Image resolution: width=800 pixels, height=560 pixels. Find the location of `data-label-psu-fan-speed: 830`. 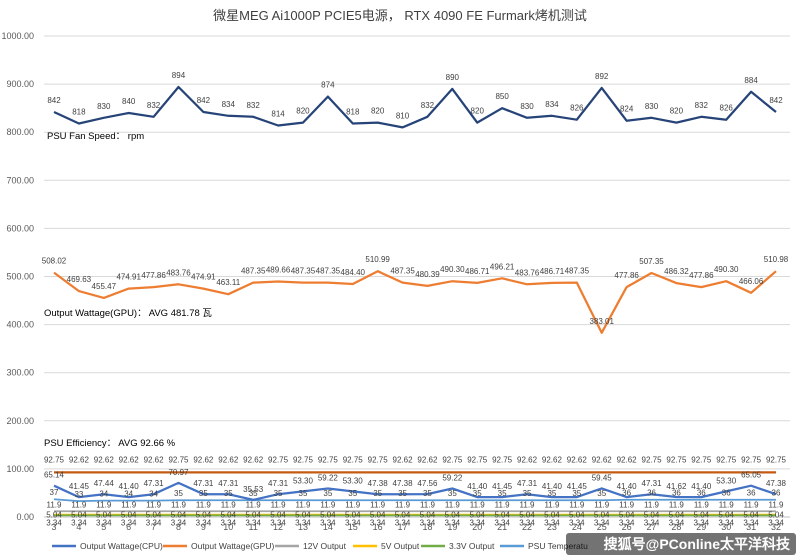

data-label-psu-fan-speed: 830 is located at coordinates (527, 106).